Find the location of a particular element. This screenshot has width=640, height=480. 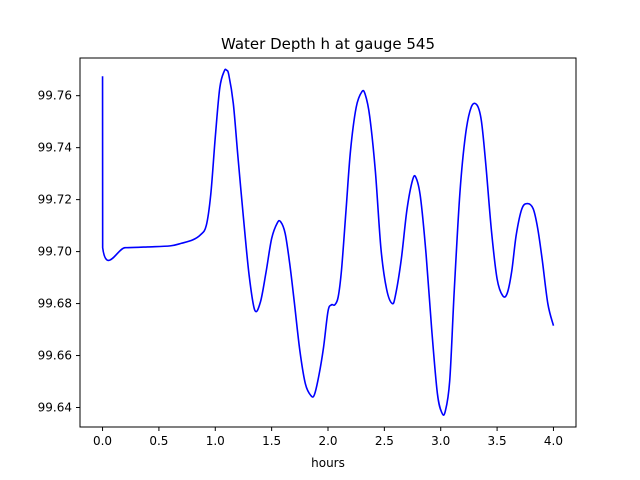

x-tick-label: 3.5 is located at coordinates (497, 441).